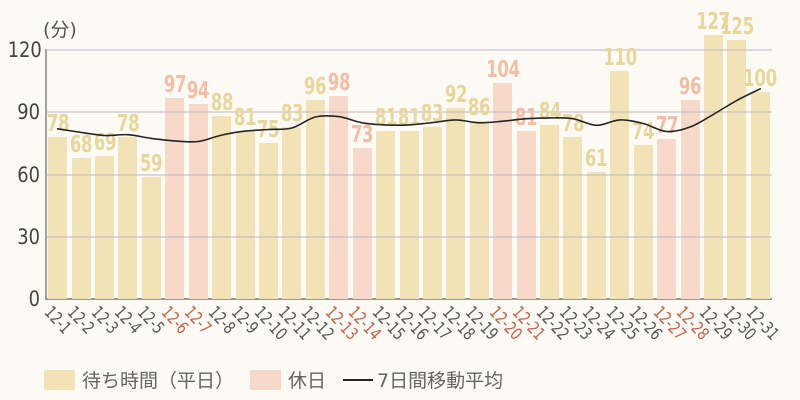 This screenshot has width=800, height=400. I want to click on bar-value-12-17: 83, so click(432, 113).